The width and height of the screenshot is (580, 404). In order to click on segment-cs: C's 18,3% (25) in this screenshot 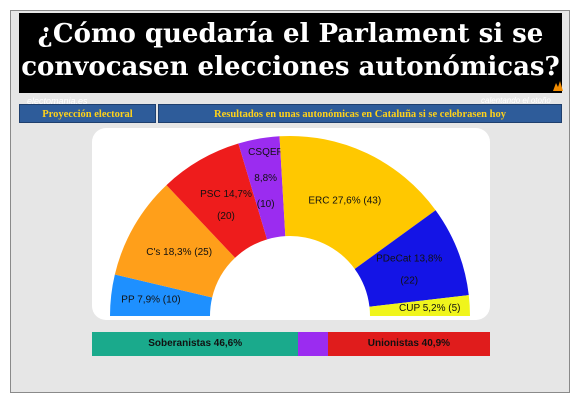, I will do `click(175, 241)`.